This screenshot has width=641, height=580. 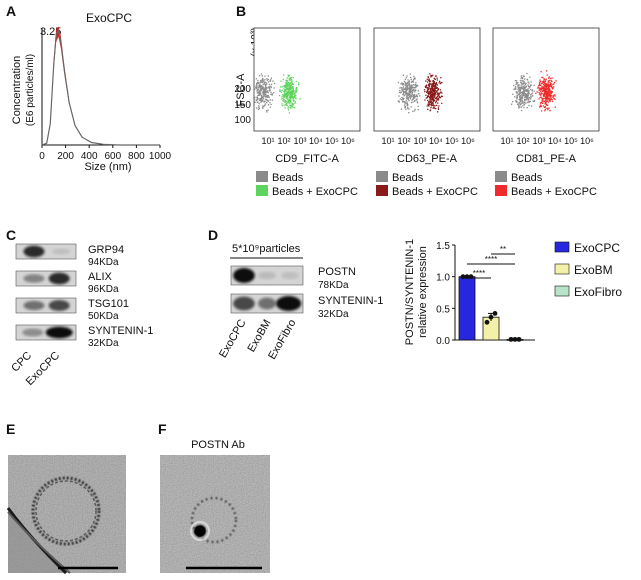 What do you see at coordinates (427, 159) in the screenshot?
I see `panel-b-xlabel: CD63_PE-A` at bounding box center [427, 159].